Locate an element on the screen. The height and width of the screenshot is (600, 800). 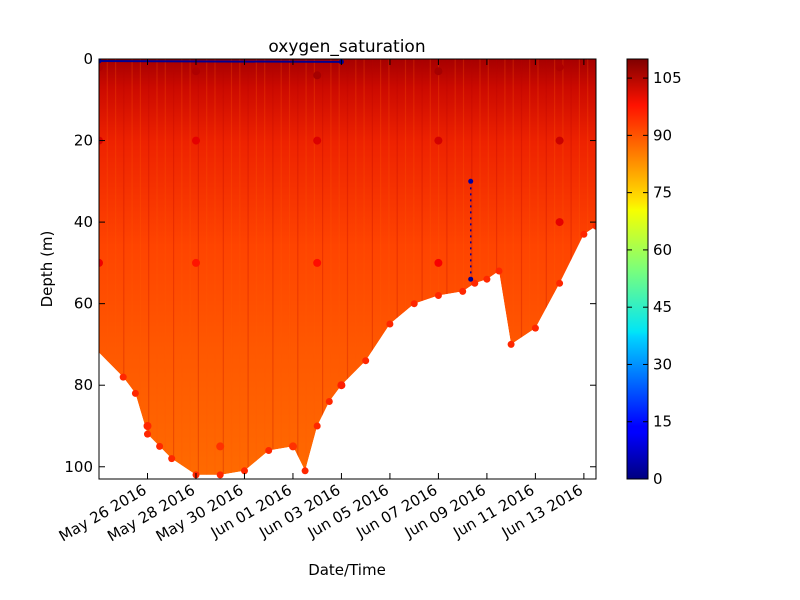
colorbar-tick-label: 105 is located at coordinates (667, 78).